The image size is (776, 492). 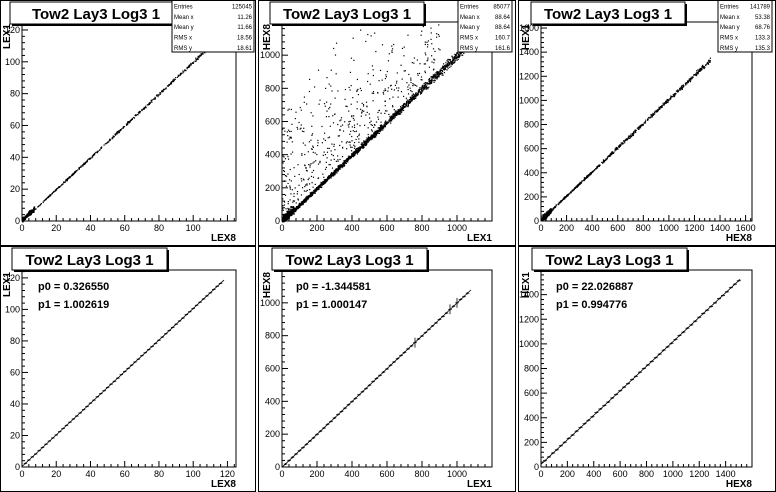 What do you see at coordinates (56, 228) in the screenshot?
I see `x-tick-label: 20` at bounding box center [56, 228].